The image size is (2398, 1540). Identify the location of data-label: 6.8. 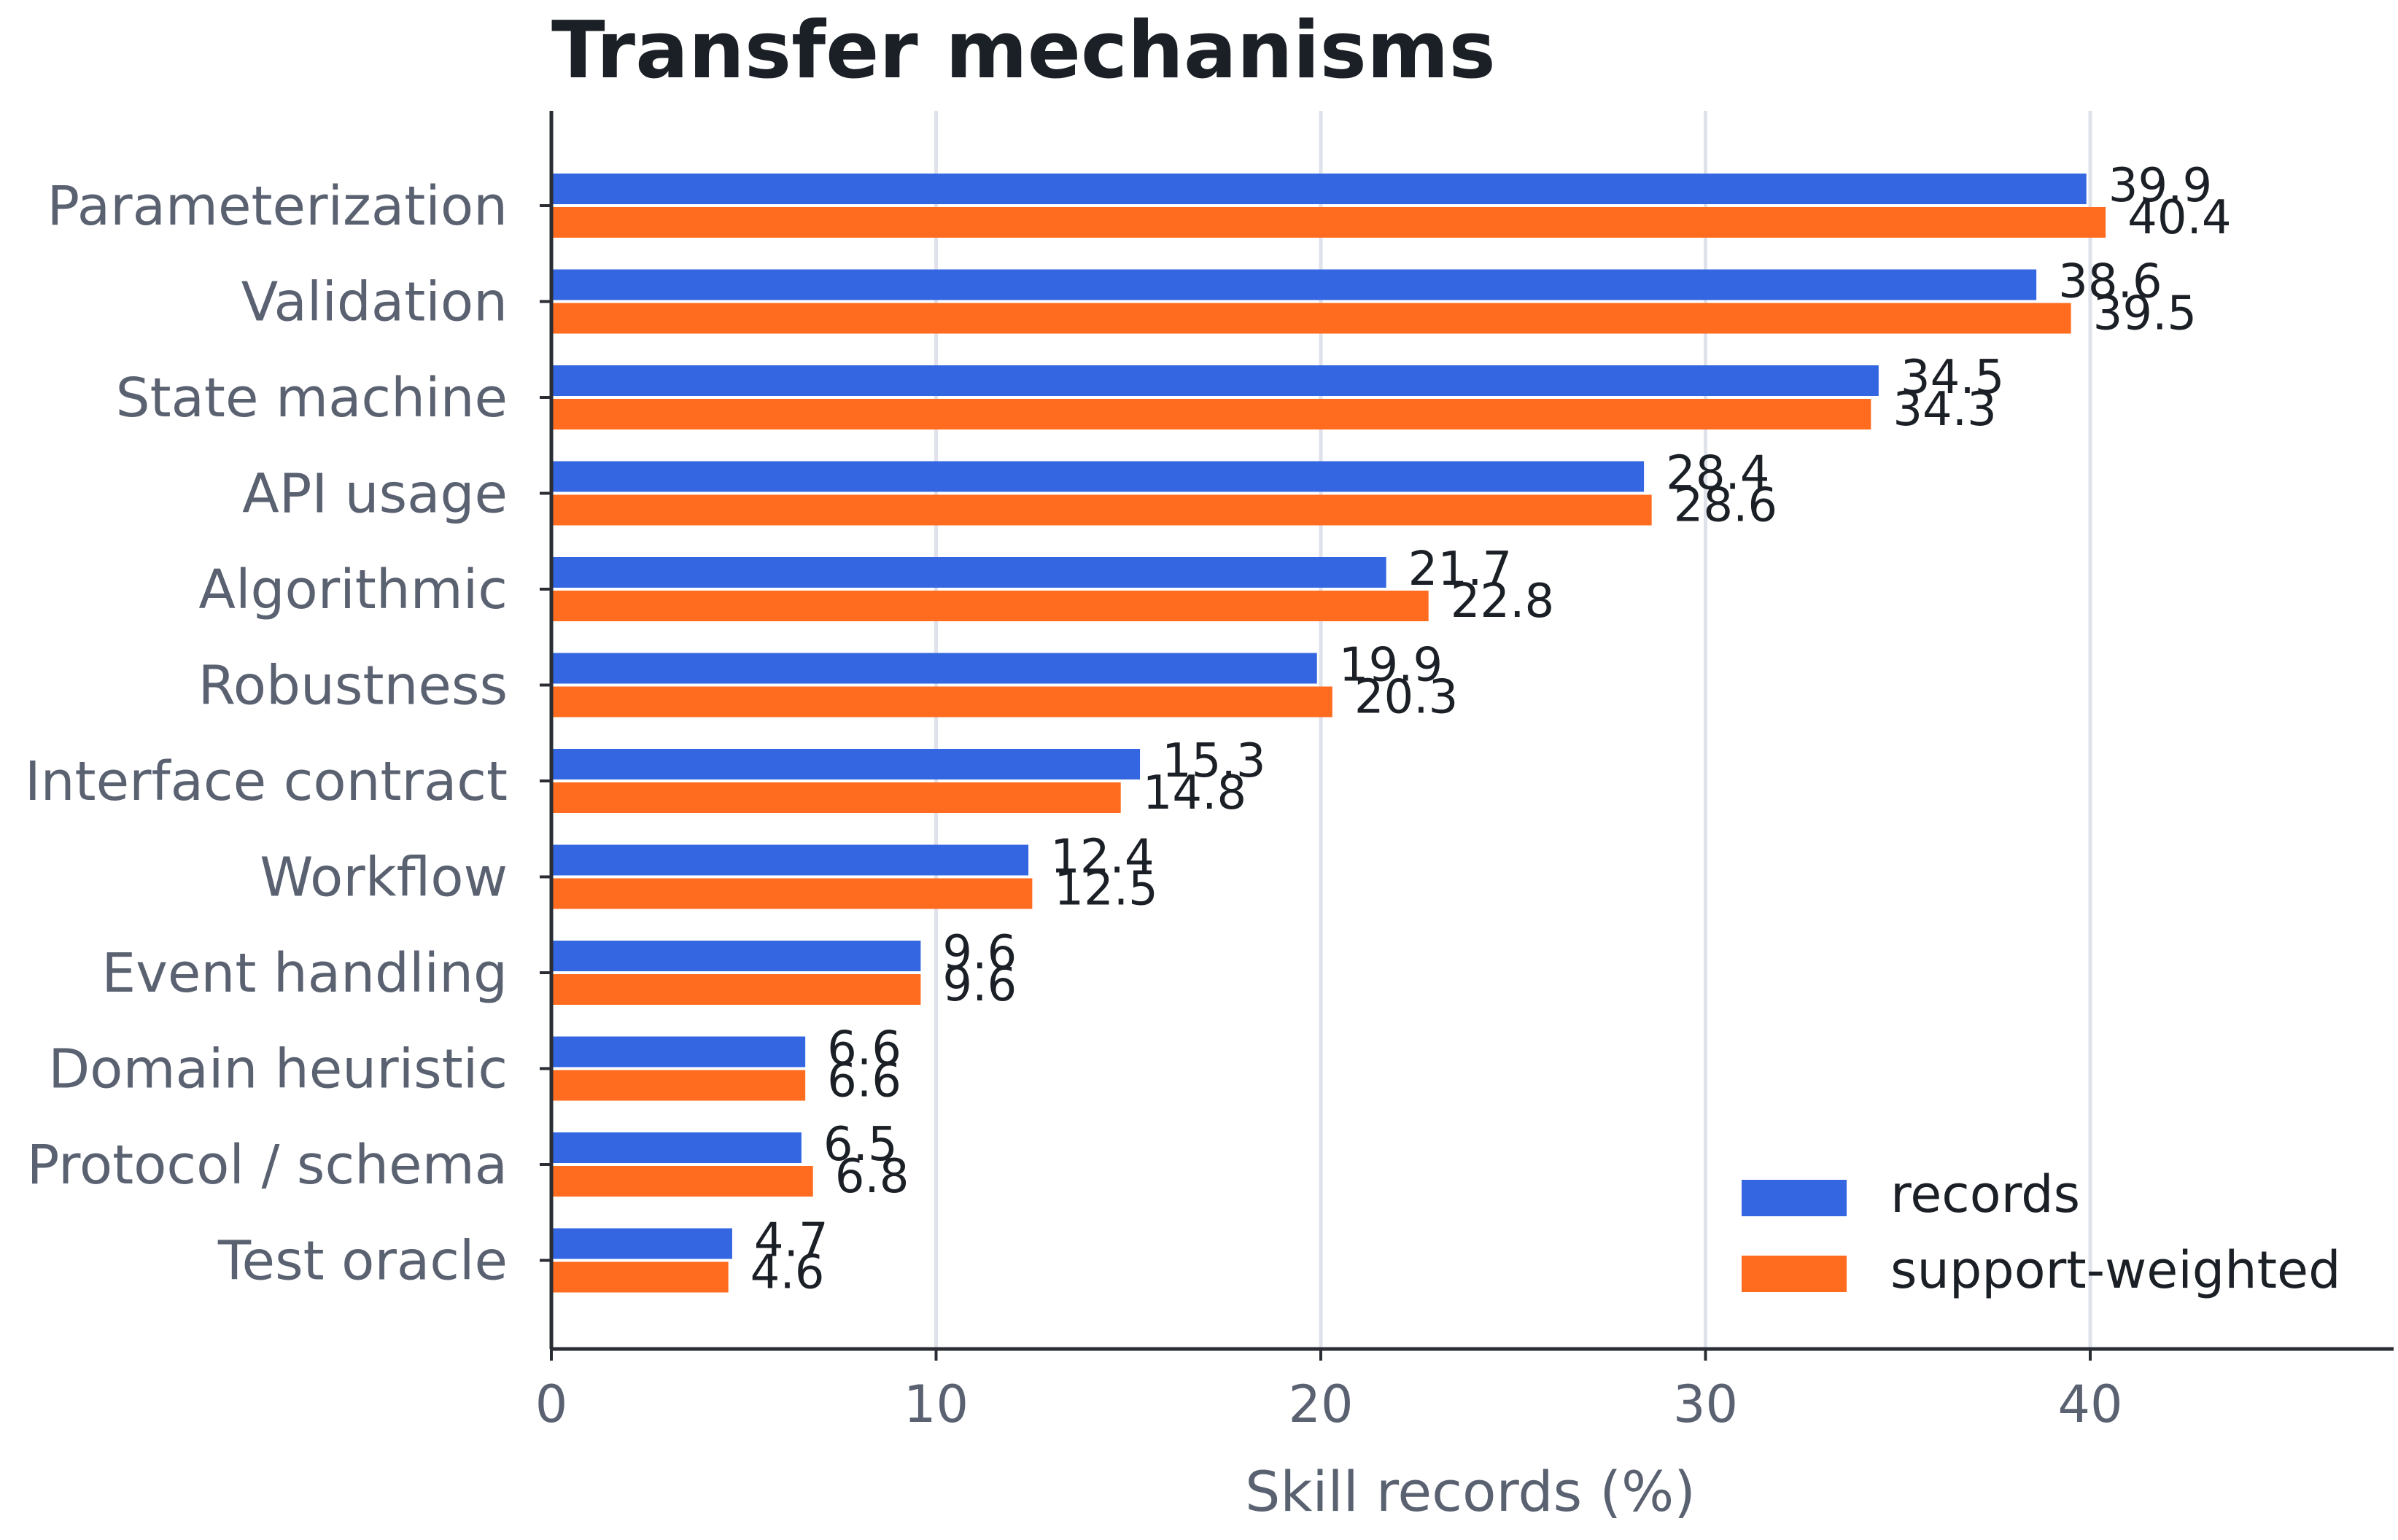
(872, 1177).